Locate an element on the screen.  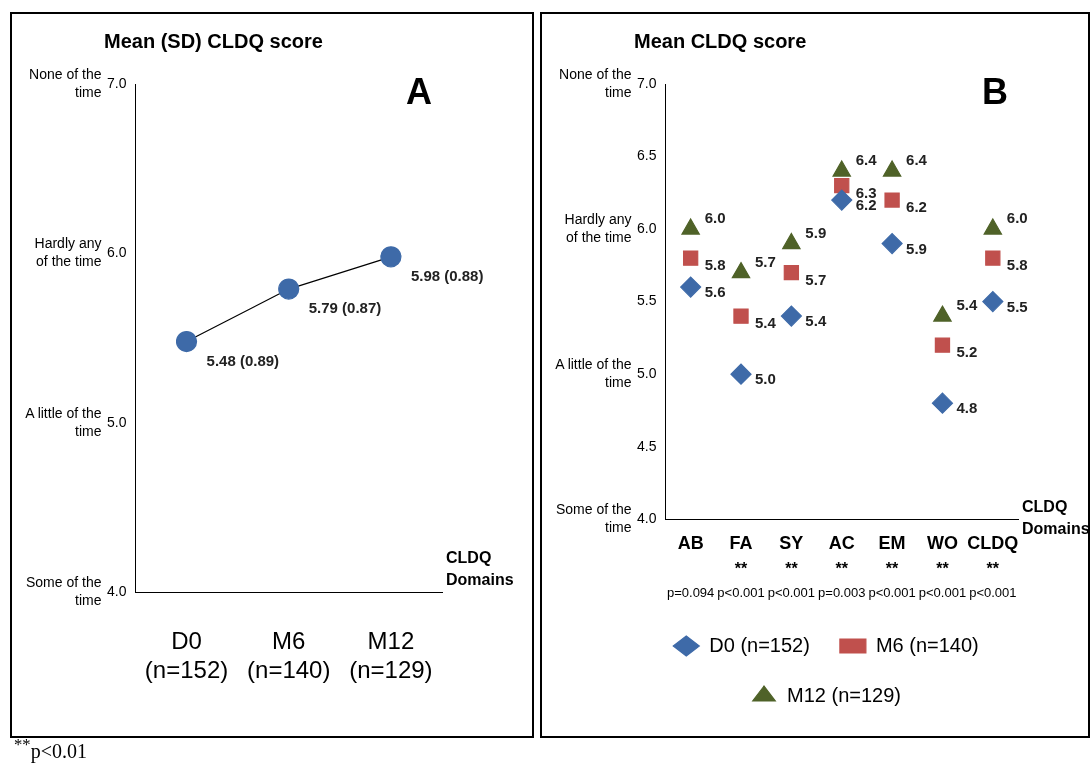
y-tick-label: 4.5 is located at coordinates (646, 445).